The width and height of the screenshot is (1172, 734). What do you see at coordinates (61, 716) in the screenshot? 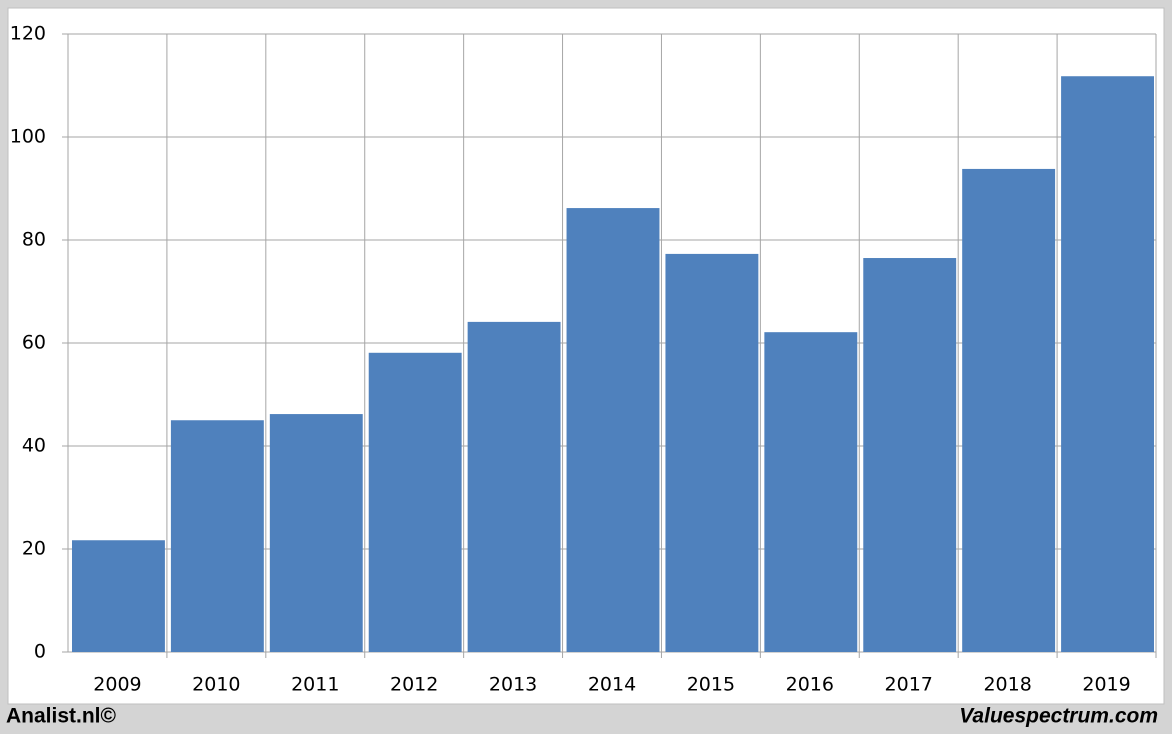
I see `source-left: Analist.nl©` at bounding box center [61, 716].